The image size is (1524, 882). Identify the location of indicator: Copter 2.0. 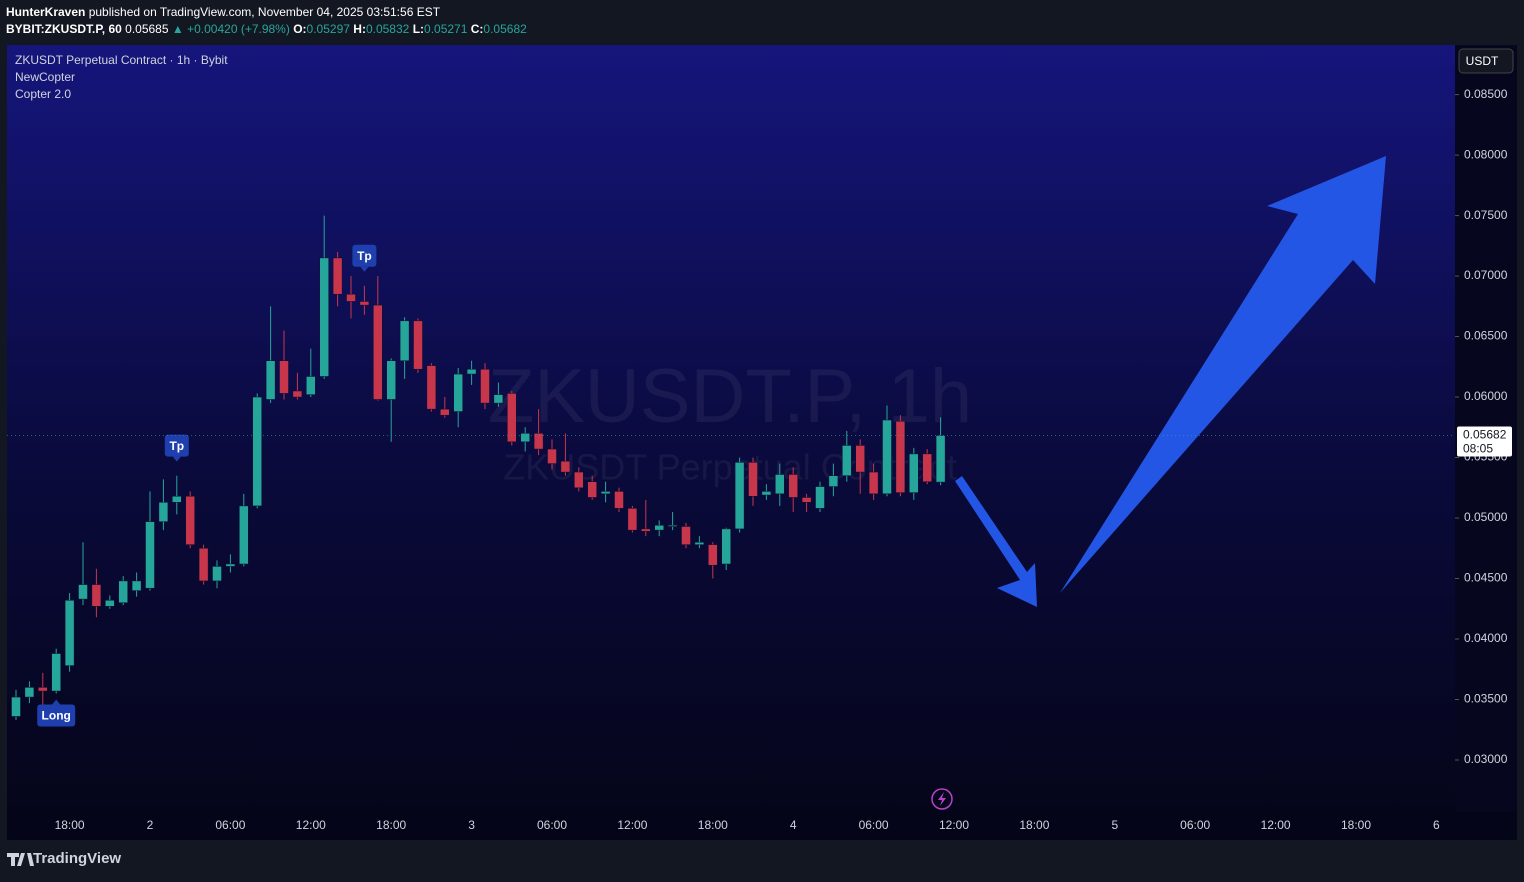
(43, 94).